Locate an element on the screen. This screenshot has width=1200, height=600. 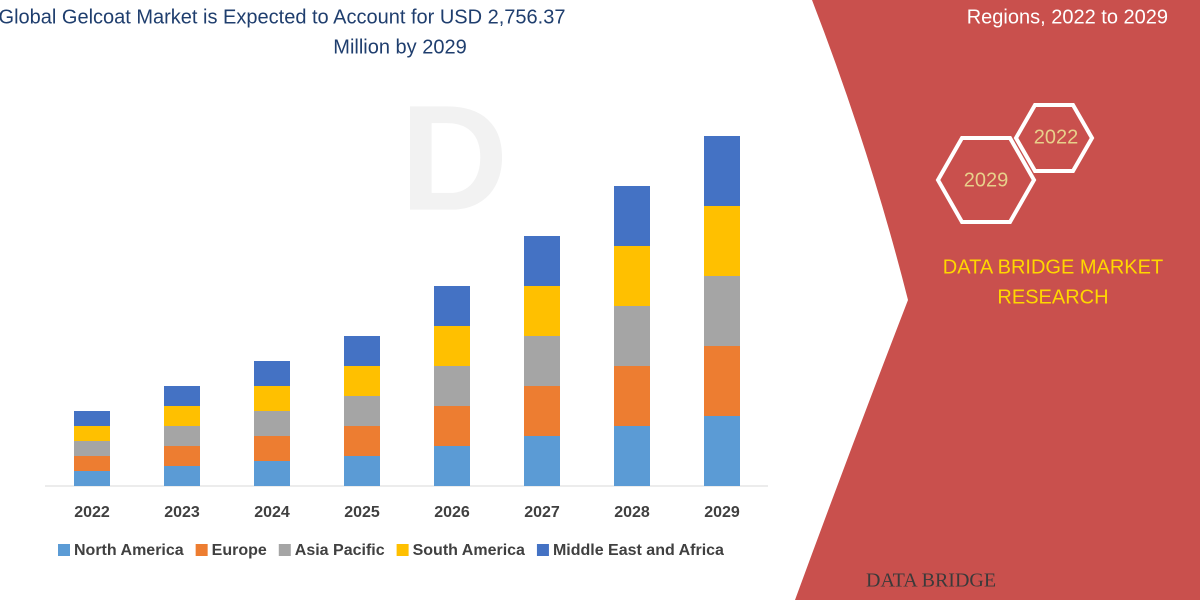
x-tick-label: 2028 is located at coordinates (632, 512).